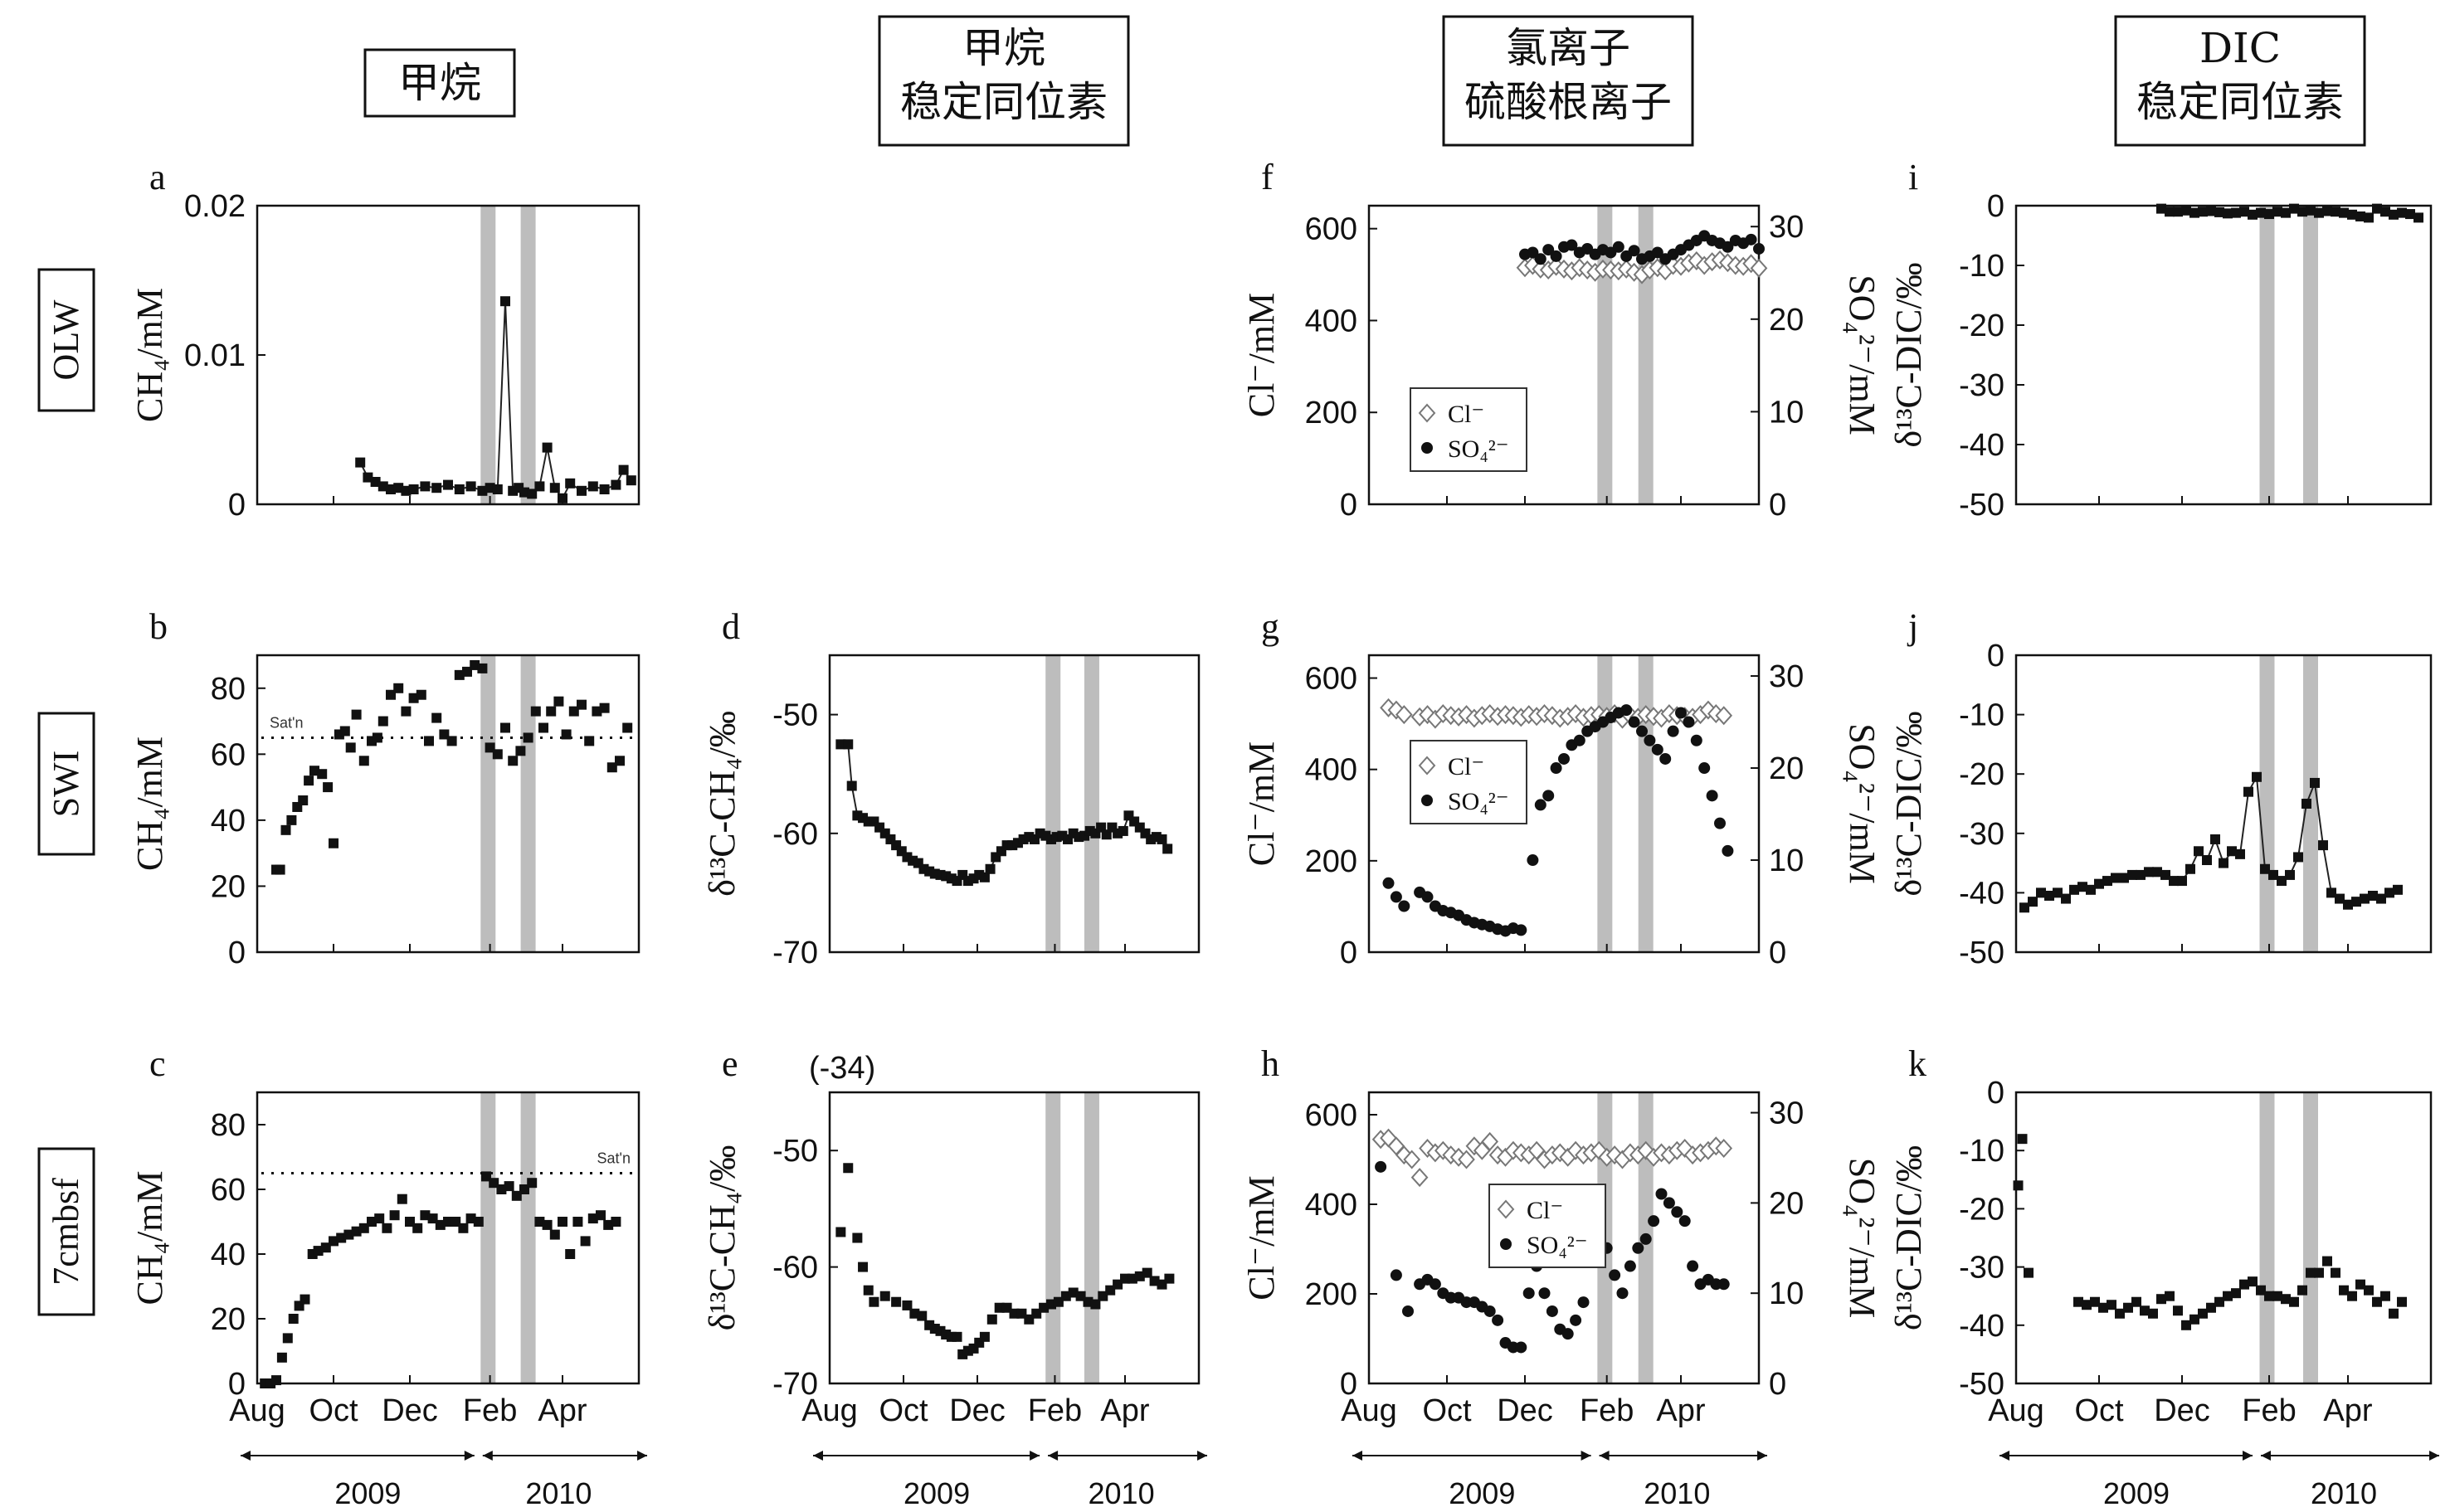  I want to click on header-box, so click(439, 83).